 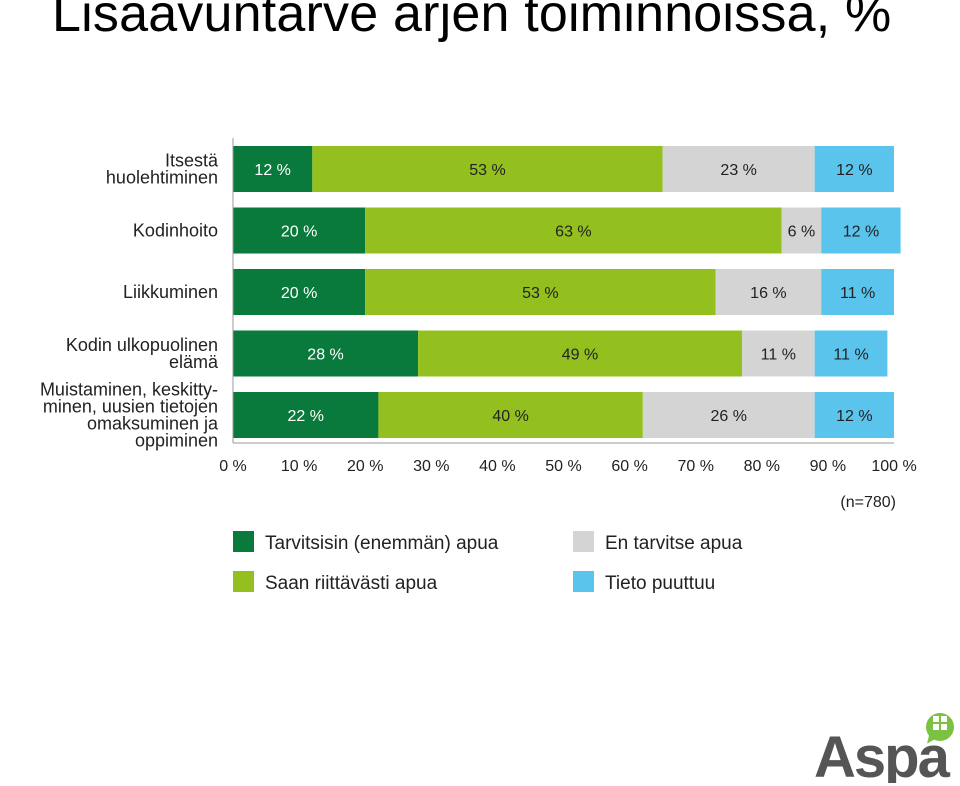 What do you see at coordinates (170, 292) in the screenshot?
I see `category-label: Liikkuminen` at bounding box center [170, 292].